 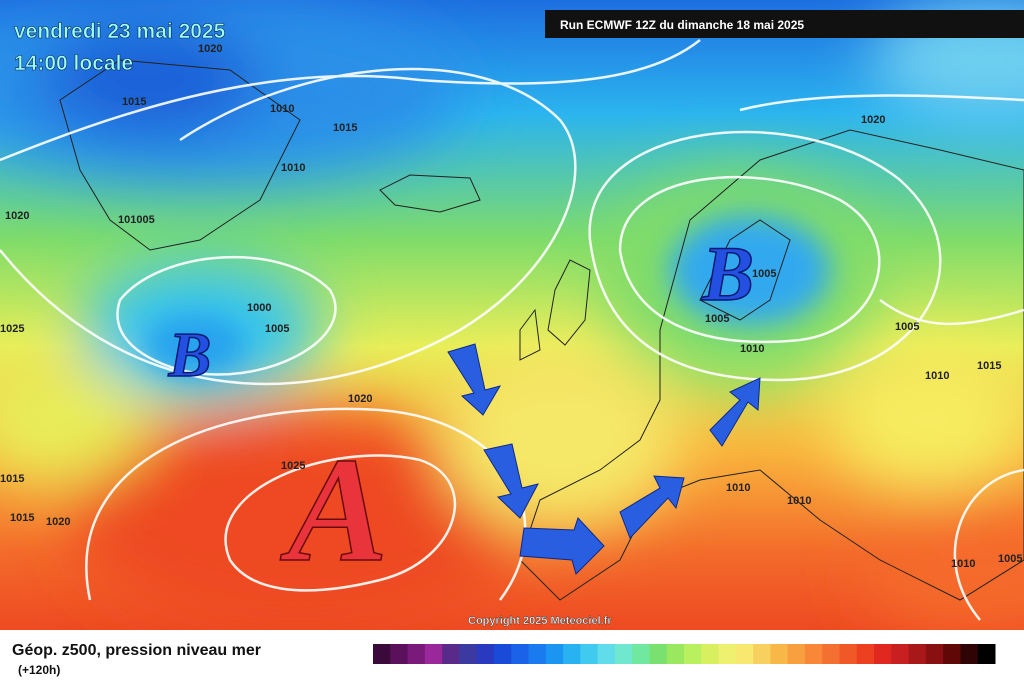 What do you see at coordinates (136, 650) in the screenshot?
I see `legend-title: Géop. z500, pression niveau mer` at bounding box center [136, 650].